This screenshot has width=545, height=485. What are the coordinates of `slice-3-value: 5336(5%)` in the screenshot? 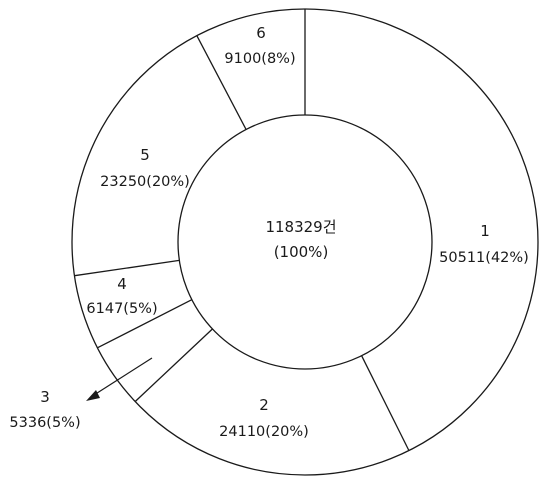 It's located at (44, 423).